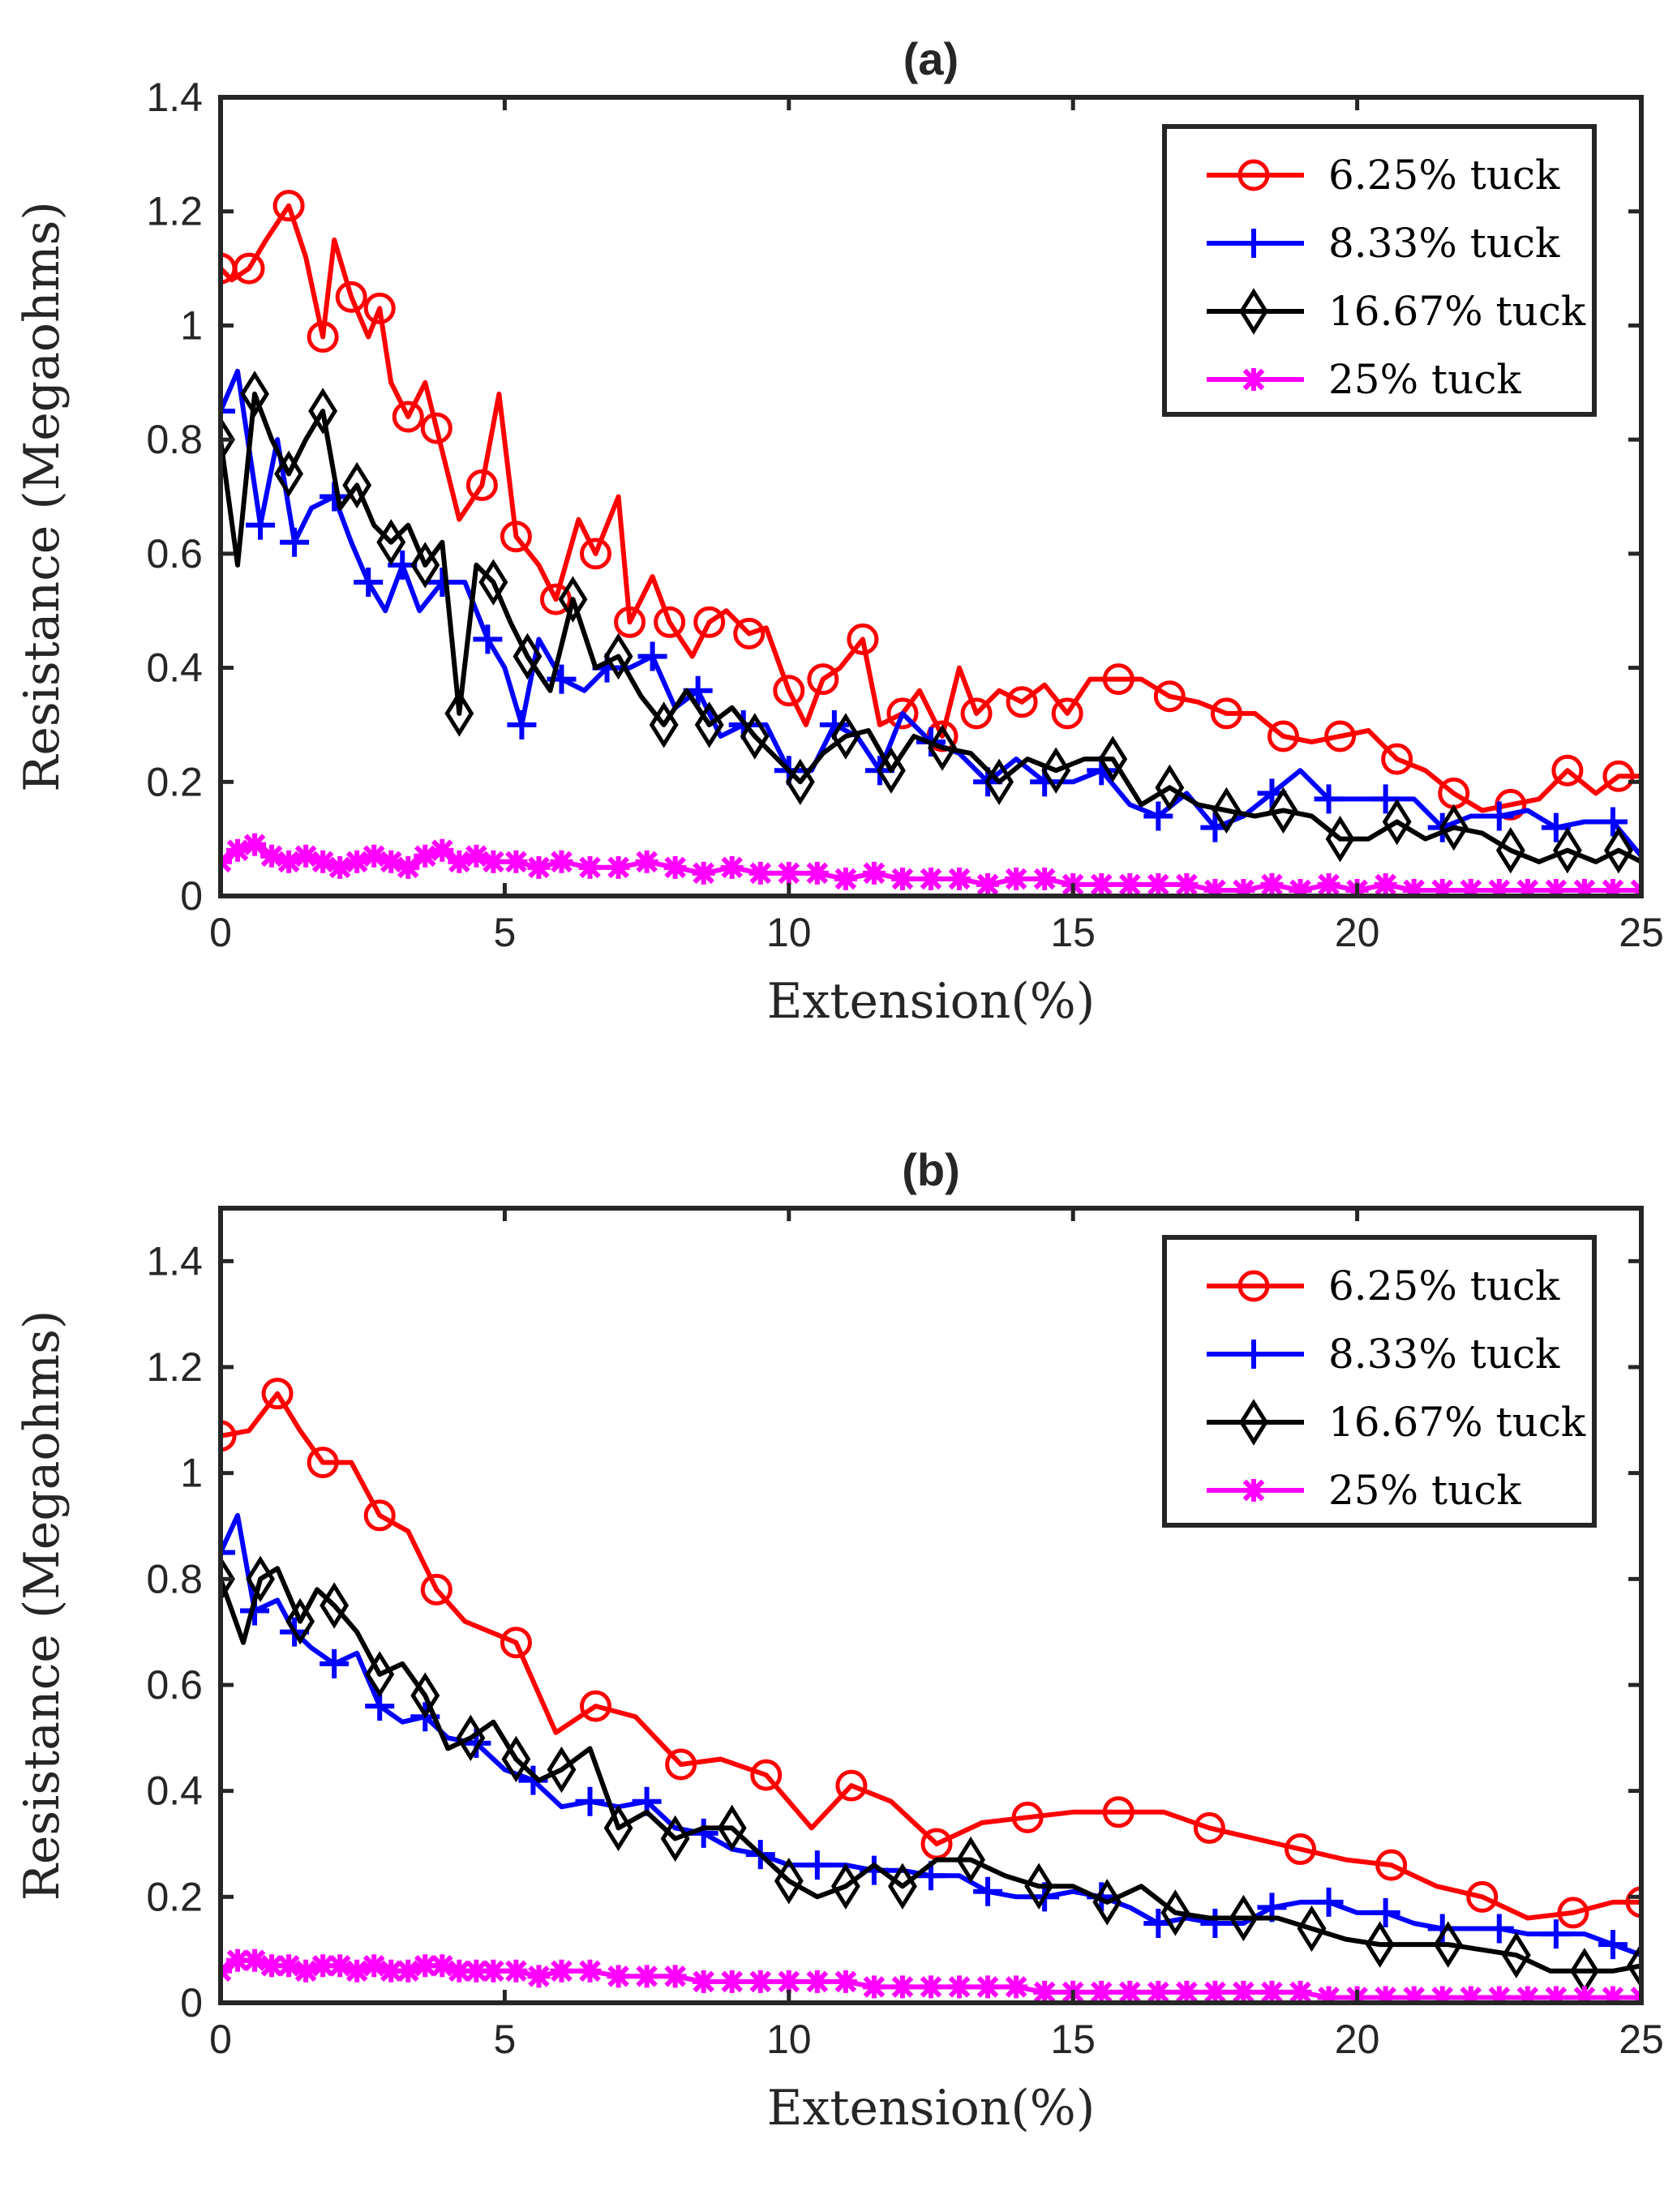 The height and width of the screenshot is (2212, 1677). What do you see at coordinates (42, 1605) in the screenshot?
I see `y-axis-label: Resistance (Megaohms)` at bounding box center [42, 1605].